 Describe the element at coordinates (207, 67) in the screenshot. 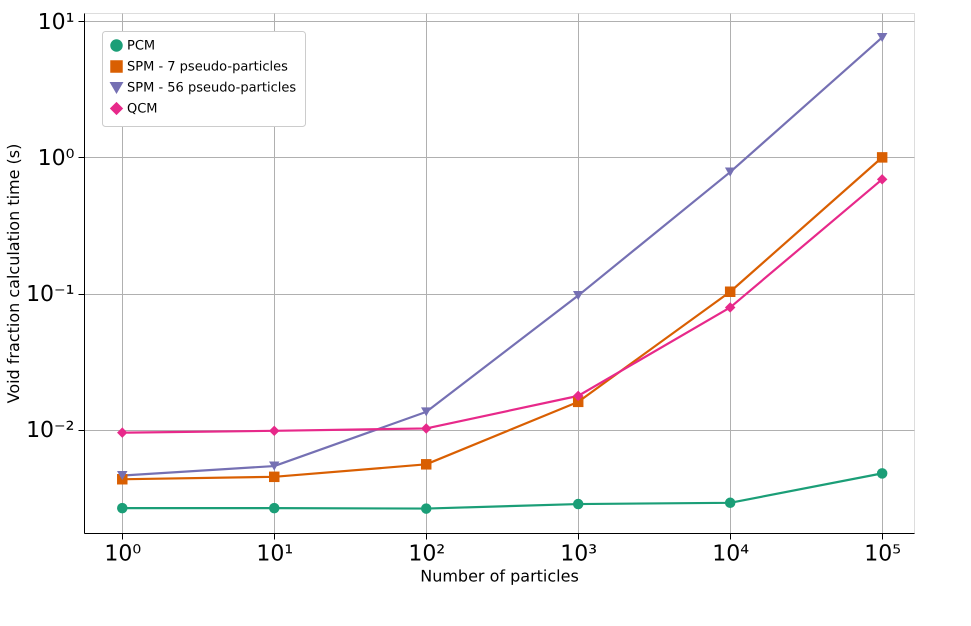

I see `legend-label: SPM - 7 pseudo-particles` at that location.